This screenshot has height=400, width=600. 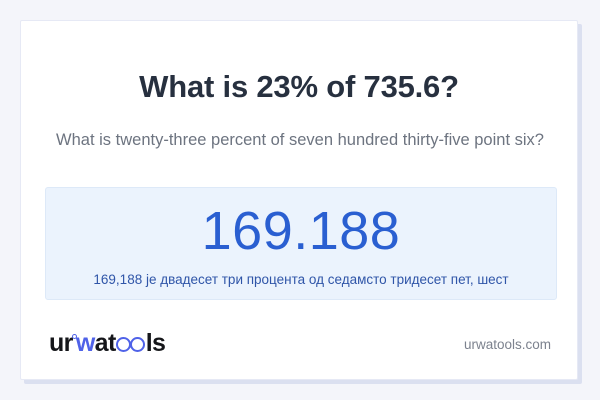 I want to click on result-value: 169.188, so click(x=301, y=231).